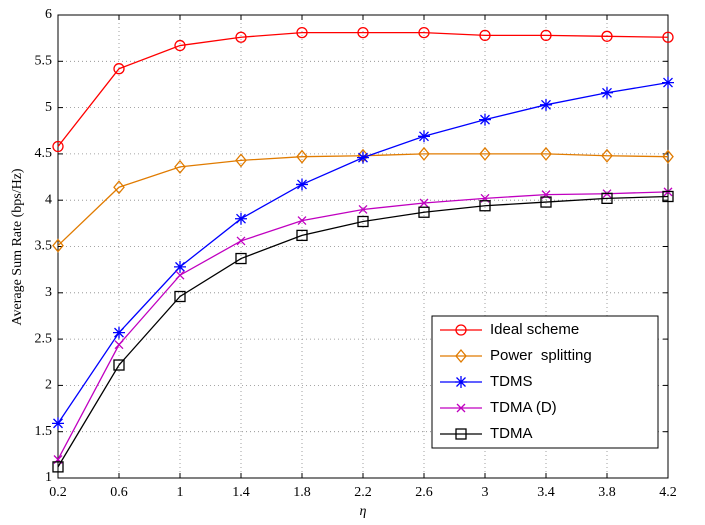  I want to click on y-tick-label: 1, so click(48, 477).